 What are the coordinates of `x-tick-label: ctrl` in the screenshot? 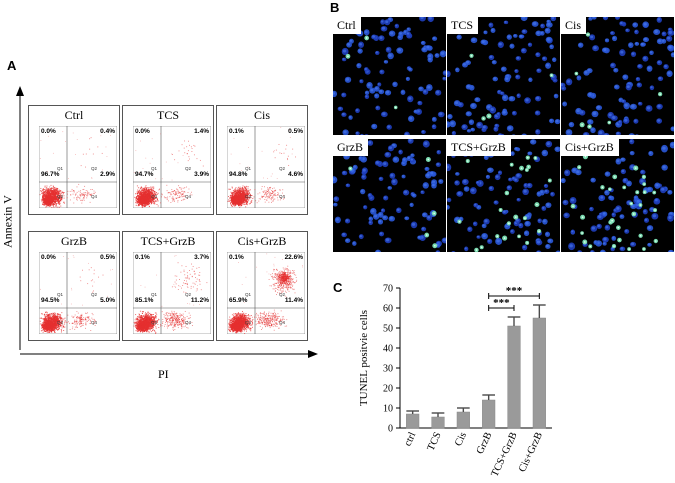 It's located at (410, 439).